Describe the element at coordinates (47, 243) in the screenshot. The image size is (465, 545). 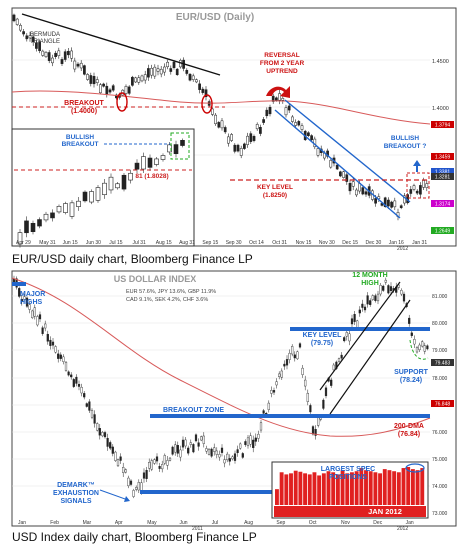
I see `eurusd-x-tick: May 31` at that location.